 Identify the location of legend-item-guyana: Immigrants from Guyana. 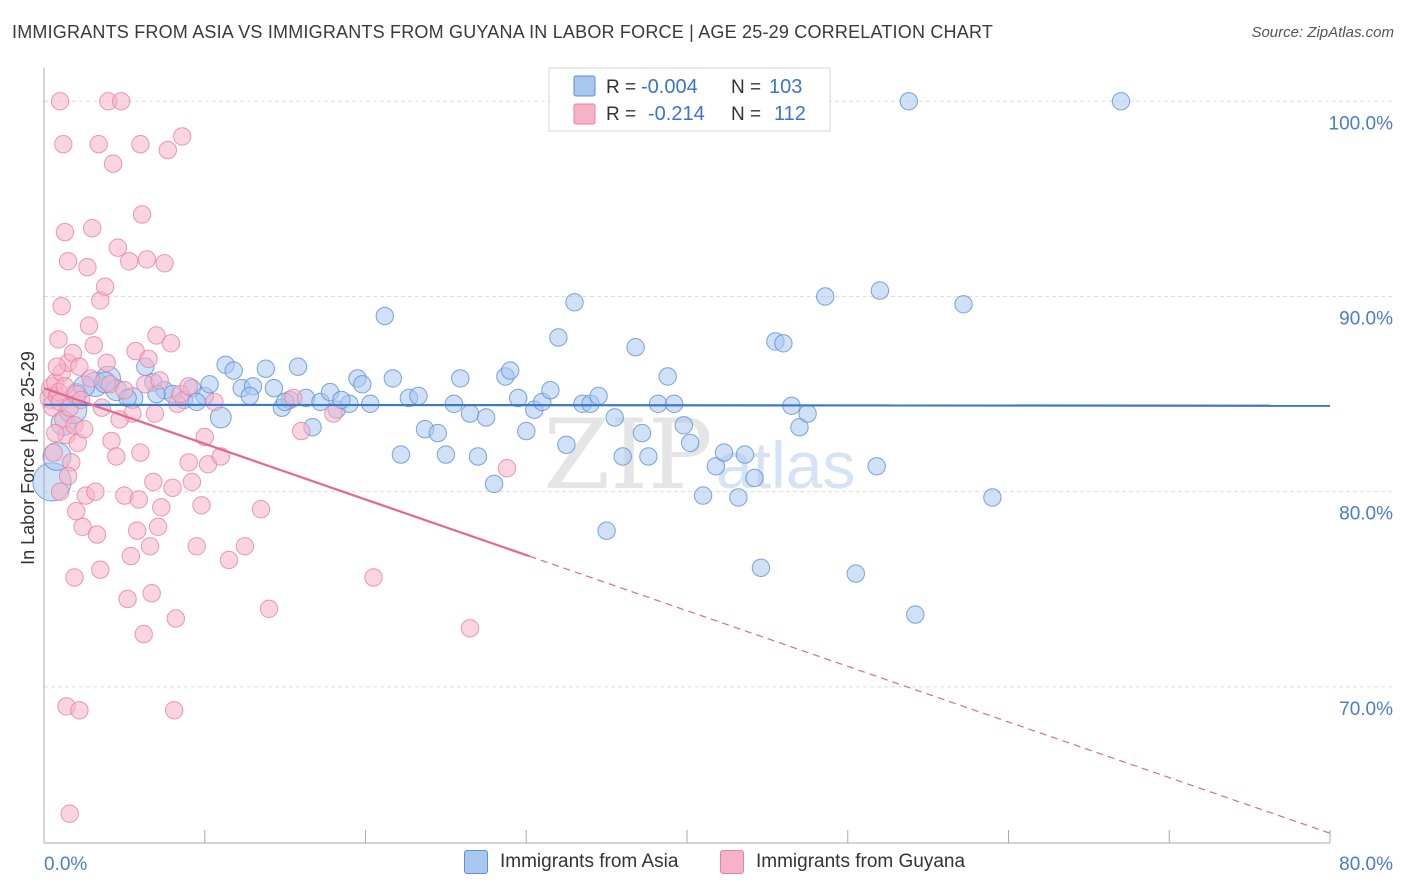
(842, 862).